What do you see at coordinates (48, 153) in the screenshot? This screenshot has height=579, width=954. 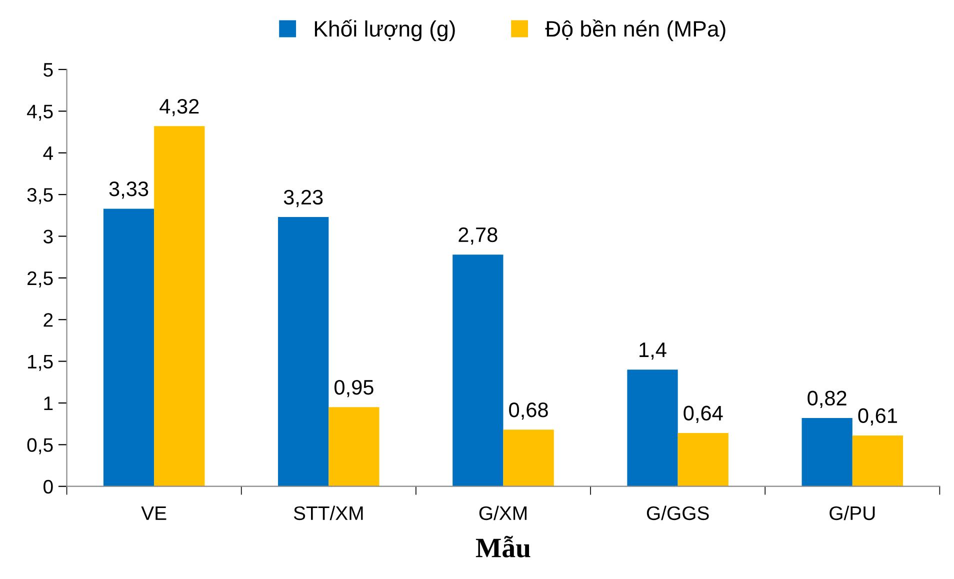 I see `y-tick-label: 4` at bounding box center [48, 153].